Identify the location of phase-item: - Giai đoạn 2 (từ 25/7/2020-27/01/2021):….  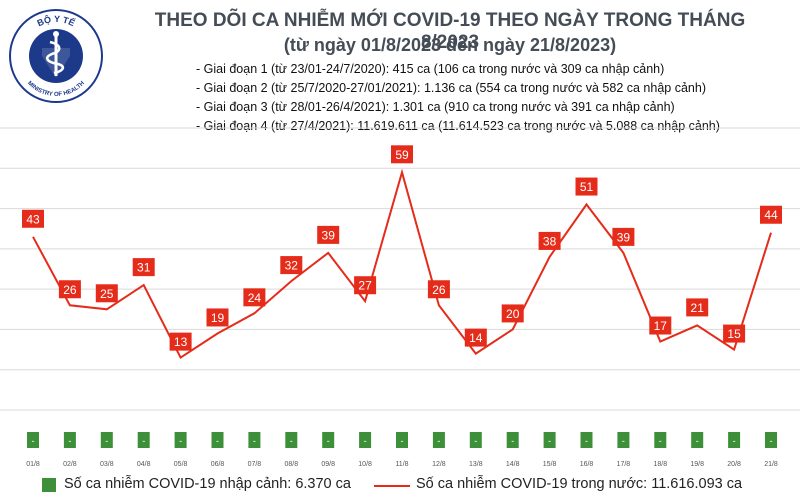
(451, 88).